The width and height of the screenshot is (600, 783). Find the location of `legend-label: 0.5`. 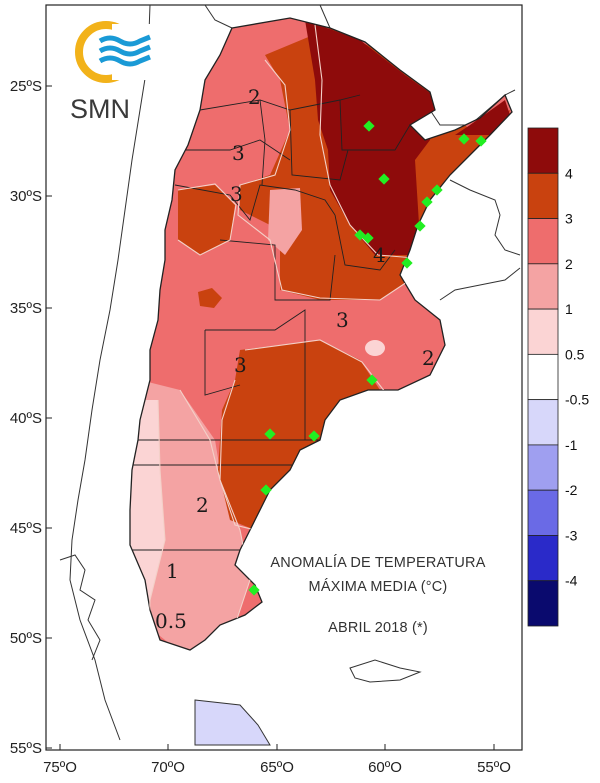

legend-label: 0.5 is located at coordinates (575, 354).